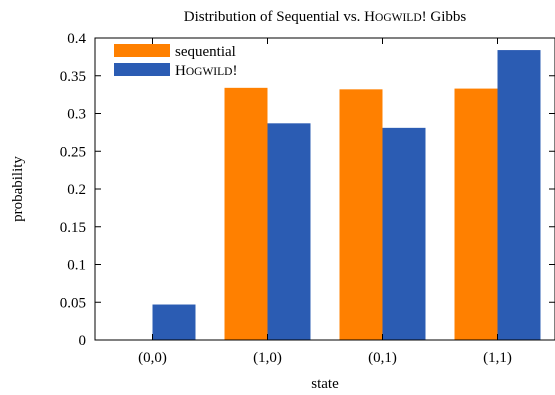  Describe the element at coordinates (73, 228) in the screenshot. I see `y-tick-label: 0.15` at that location.